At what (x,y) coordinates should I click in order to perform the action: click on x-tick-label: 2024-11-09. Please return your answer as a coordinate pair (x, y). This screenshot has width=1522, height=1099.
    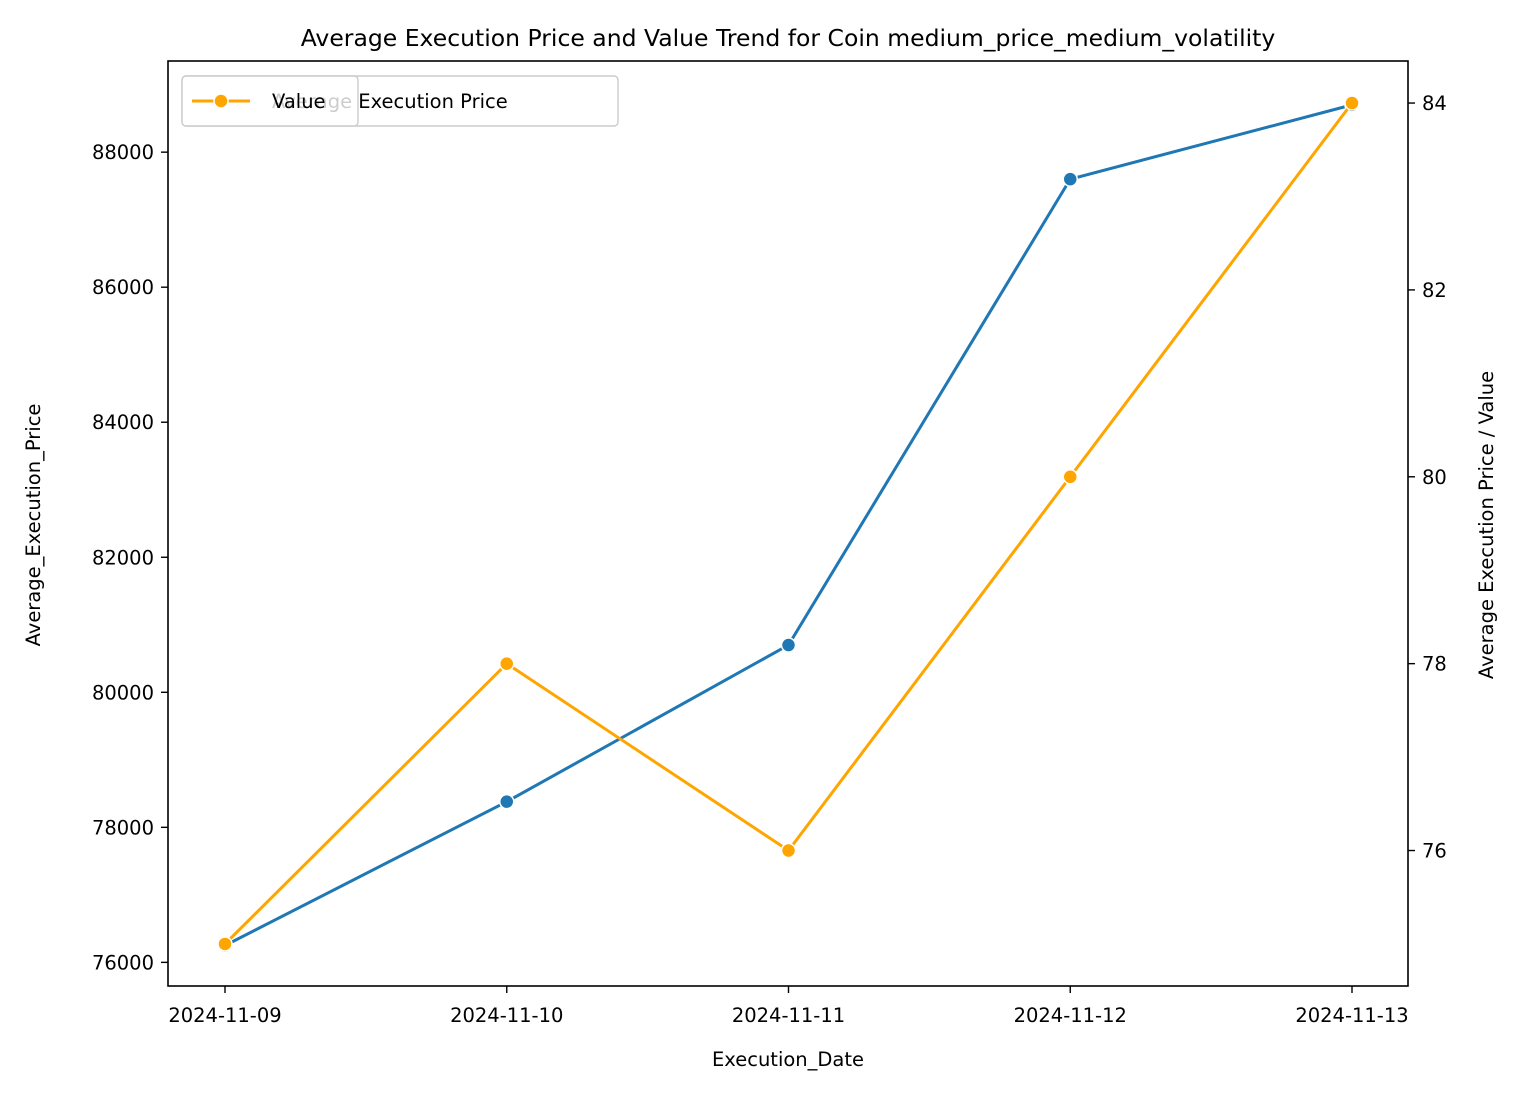
    Looking at the image, I should click on (224, 1015).